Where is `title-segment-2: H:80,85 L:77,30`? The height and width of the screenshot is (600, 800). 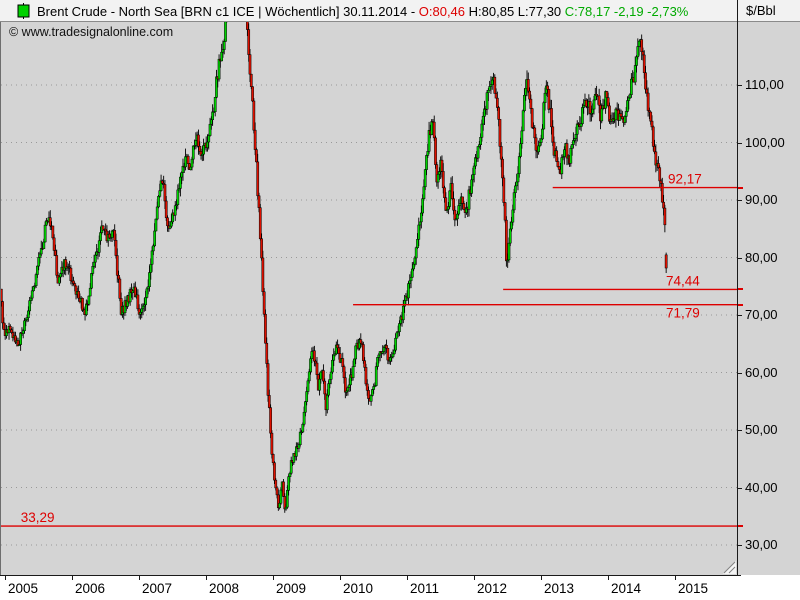
title-segment-2: H:80,85 L:77,30 is located at coordinates (515, 11).